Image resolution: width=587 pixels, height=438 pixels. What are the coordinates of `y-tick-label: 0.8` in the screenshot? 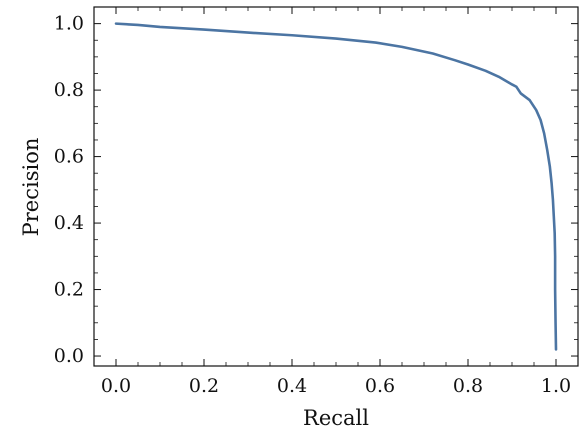 It's located at (69, 90).